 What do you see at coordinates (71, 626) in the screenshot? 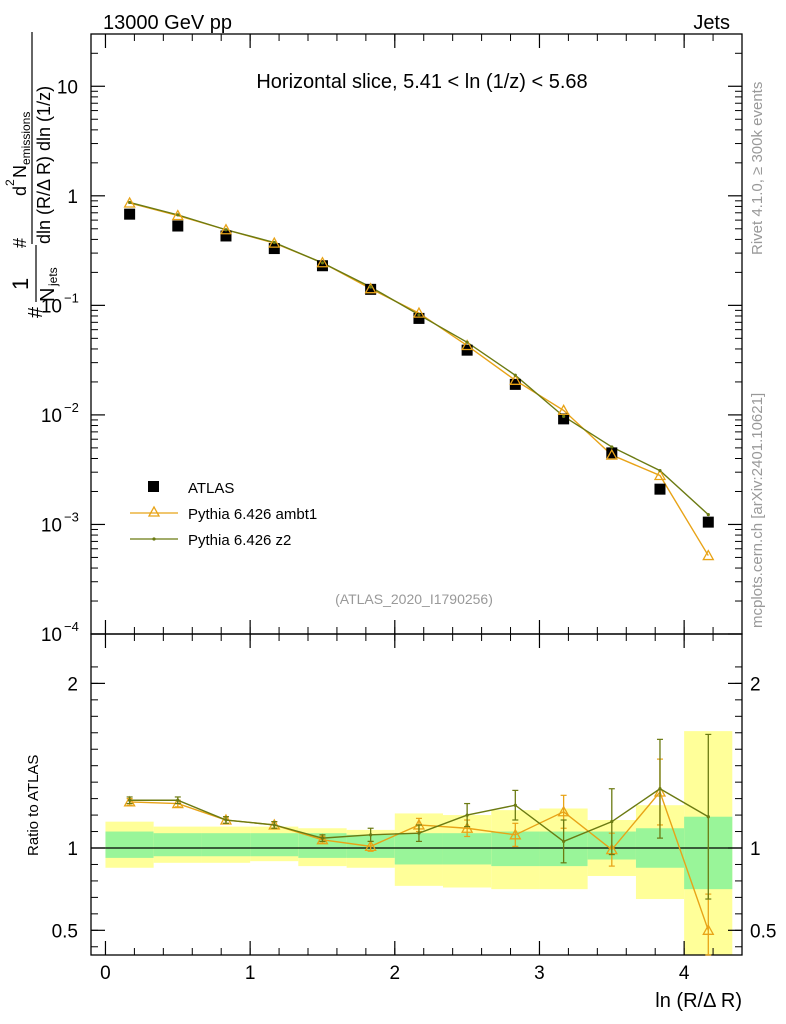
I see `y-tick-exponent: −4` at bounding box center [71, 626].